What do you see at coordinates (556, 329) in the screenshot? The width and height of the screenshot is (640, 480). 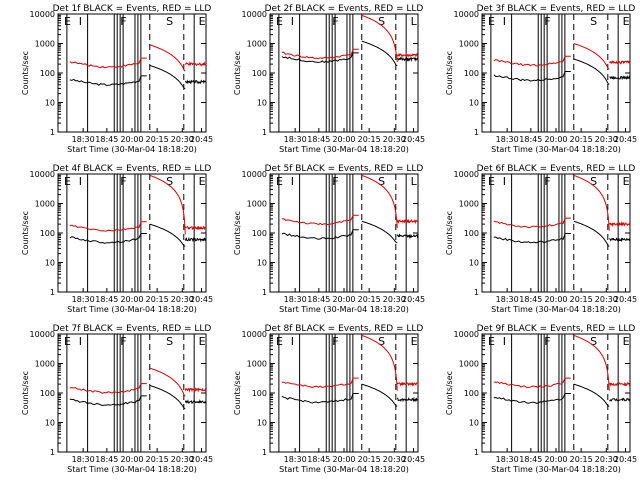 I see `panel-title: Det 9f BLACK = Events, RED = LLD` at bounding box center [556, 329].